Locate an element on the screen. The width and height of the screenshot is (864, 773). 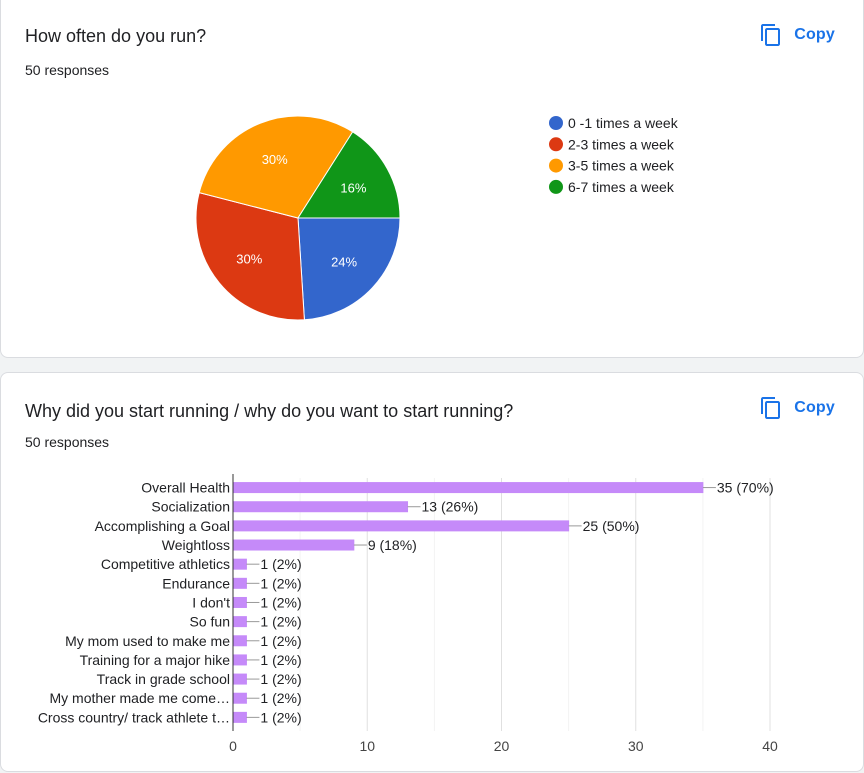
category-label: Weightloss is located at coordinates (196, 545).